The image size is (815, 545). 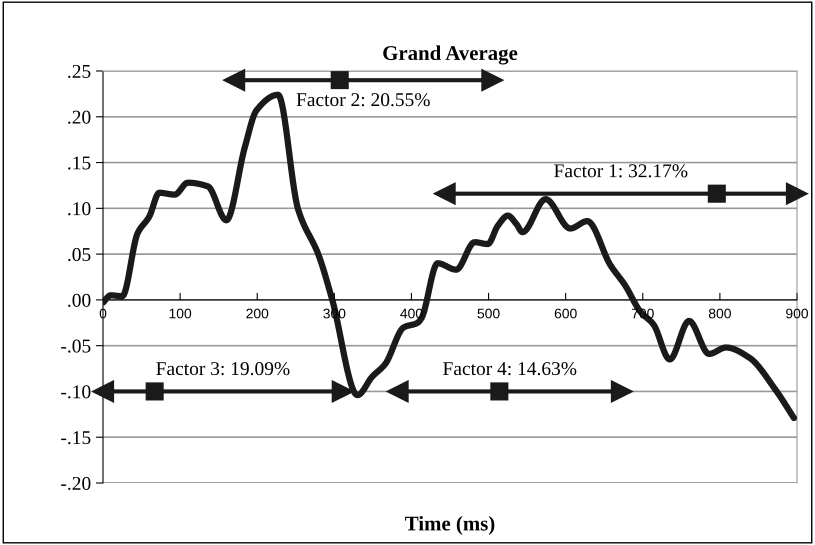 I want to click on annotation: Factor 4: 14.63%, so click(x=509, y=369).